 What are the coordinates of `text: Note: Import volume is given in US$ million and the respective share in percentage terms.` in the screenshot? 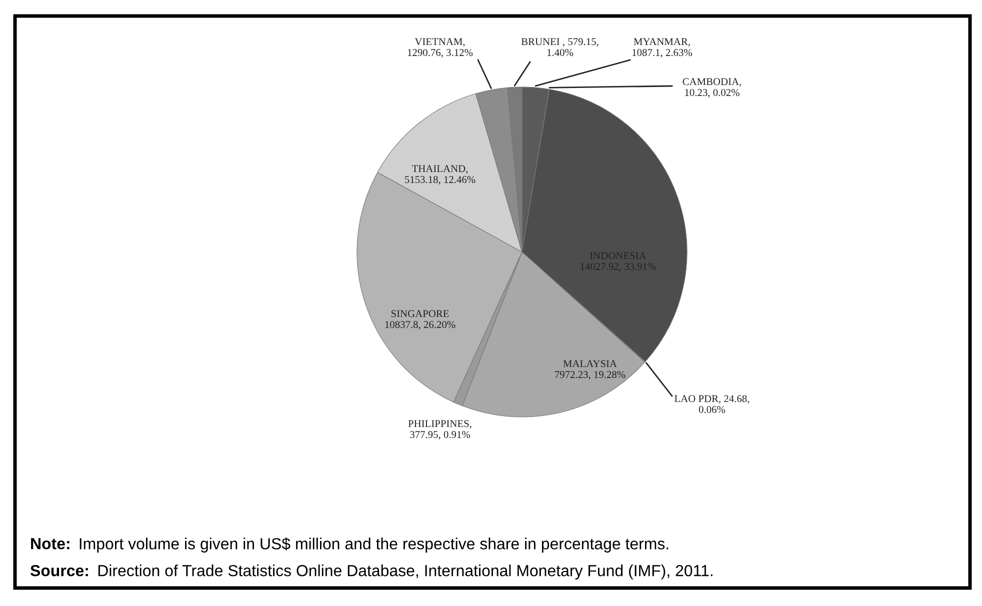 It's located at (349, 545).